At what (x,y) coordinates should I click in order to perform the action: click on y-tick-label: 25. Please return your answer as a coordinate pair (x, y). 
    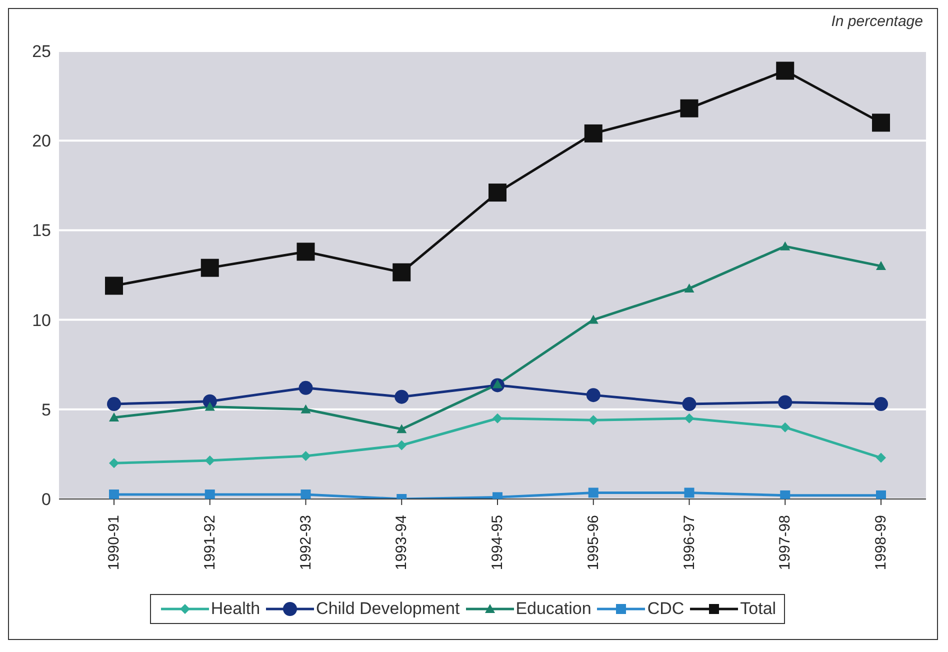
    Looking at the image, I should click on (41, 52).